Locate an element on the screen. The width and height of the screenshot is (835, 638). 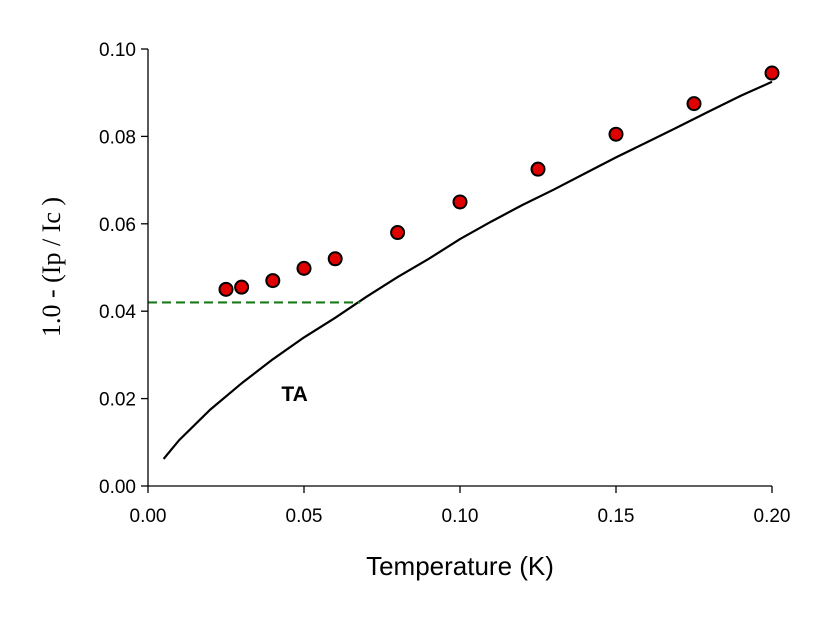
y-tick-label: 0.00 is located at coordinates (117, 487).